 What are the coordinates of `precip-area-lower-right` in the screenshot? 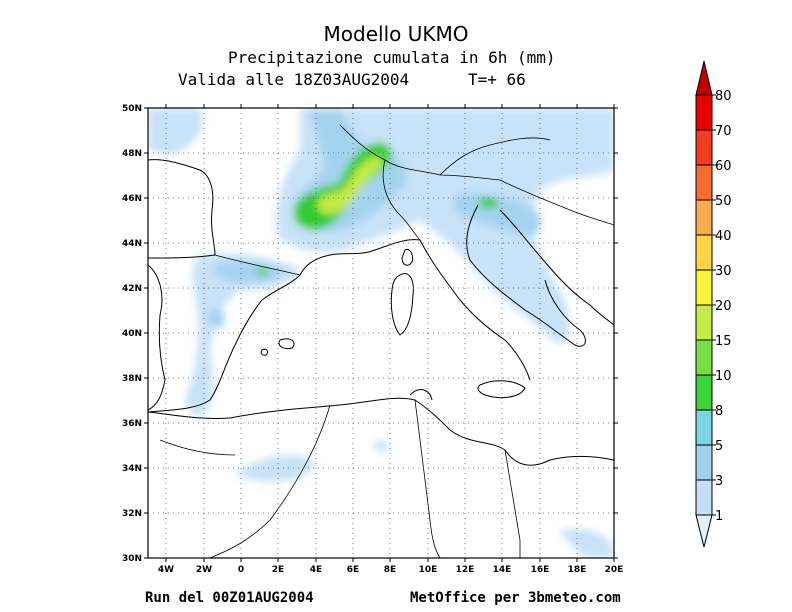 It's located at (587, 543).